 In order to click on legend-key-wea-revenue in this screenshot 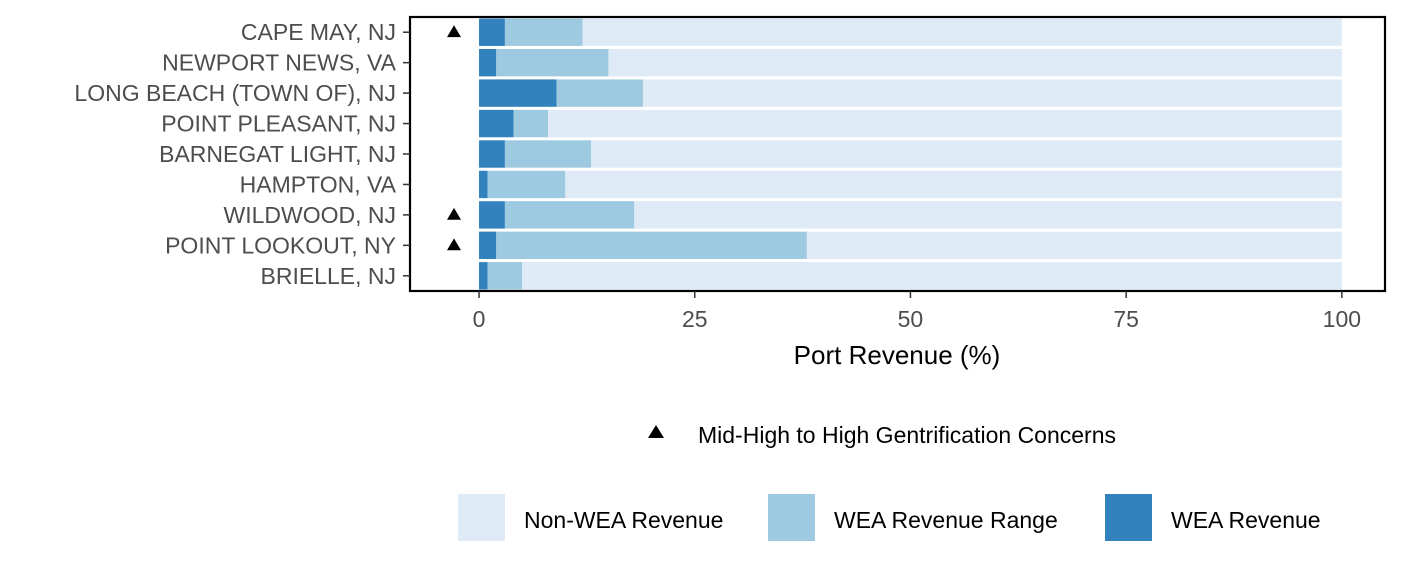, I will do `click(1128, 517)`.